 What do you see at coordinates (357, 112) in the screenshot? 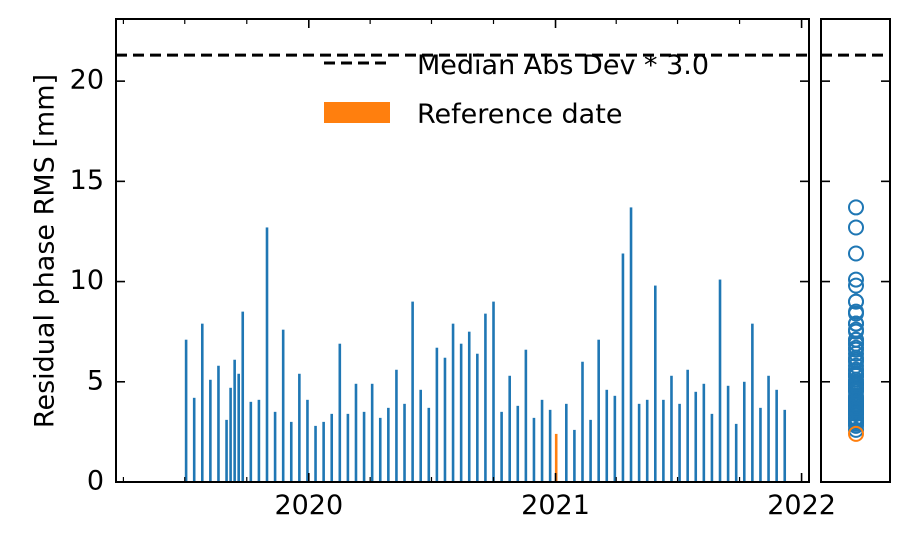
I see `legend-reference-swatch` at bounding box center [357, 112].